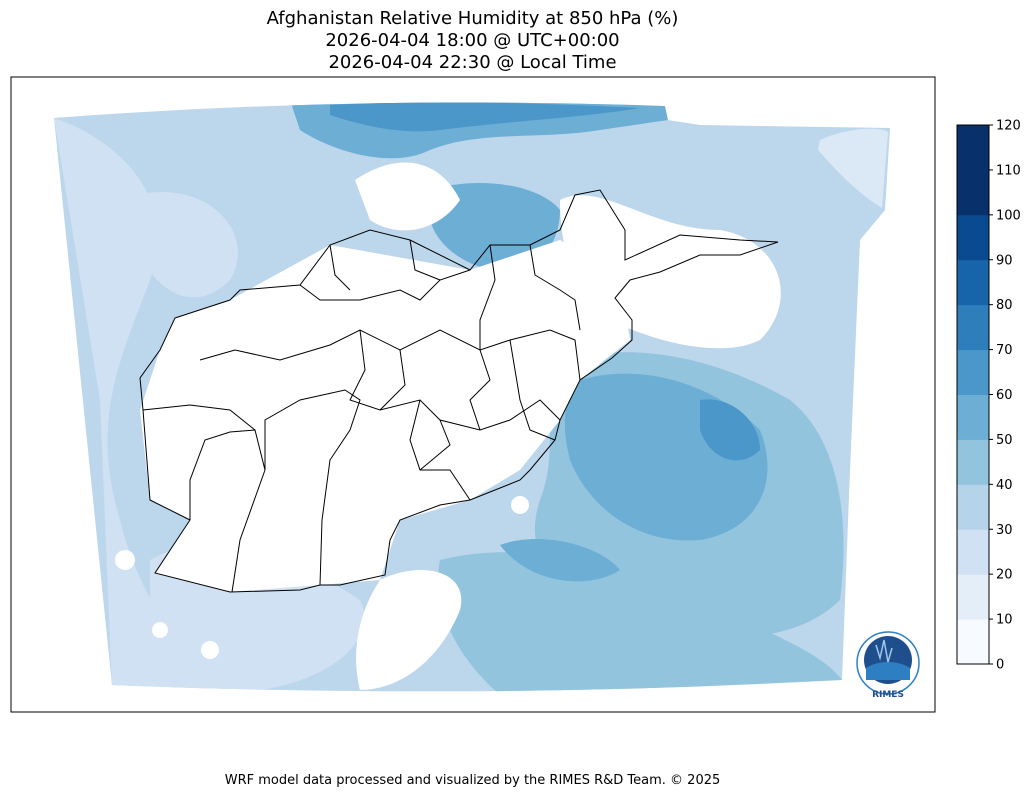 This screenshot has width=1030, height=799. I want to click on colorbar-tick-label: 60, so click(1004, 395).